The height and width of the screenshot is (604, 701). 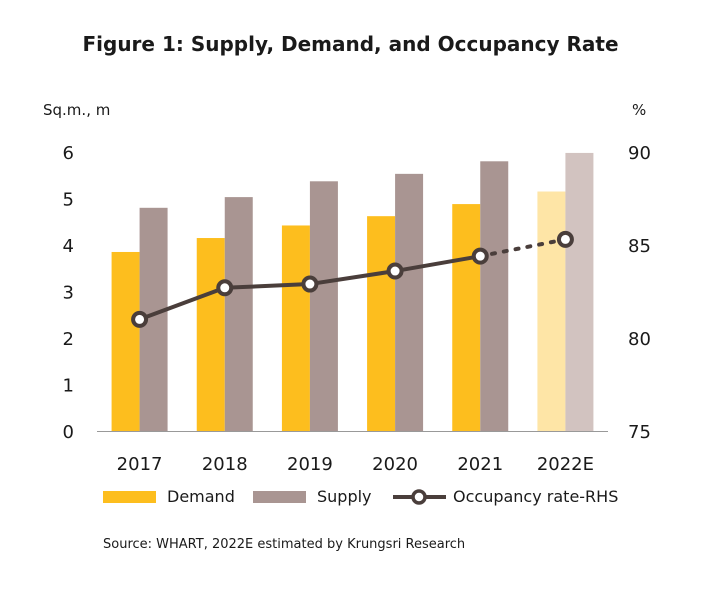 I want to click on x-tick-label: 2021, so click(x=480, y=464).